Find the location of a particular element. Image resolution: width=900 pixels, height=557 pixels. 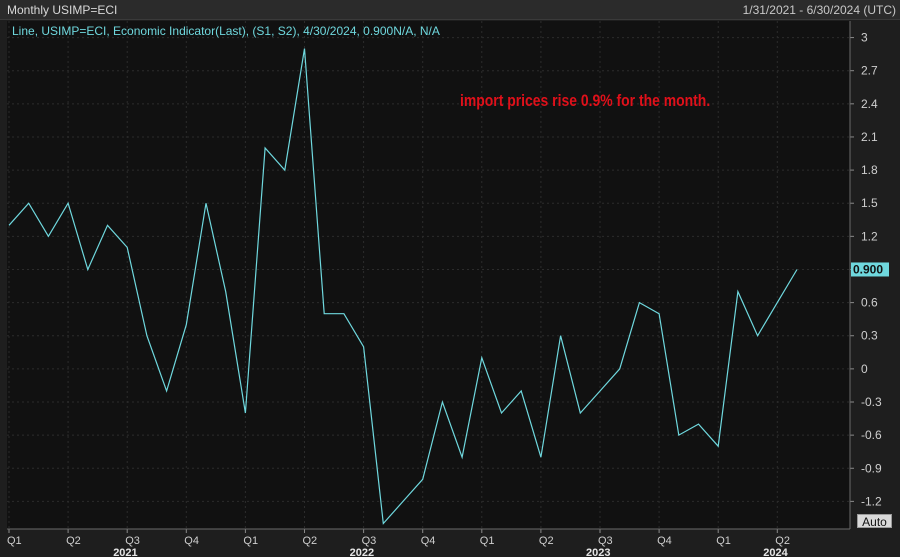

y-tick-label: -1.2 is located at coordinates (871, 501).